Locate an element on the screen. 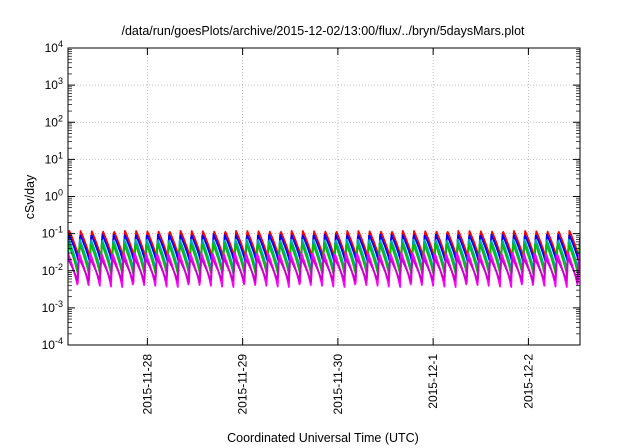  x-tick-label: 2015-12-2 is located at coordinates (528, 381).